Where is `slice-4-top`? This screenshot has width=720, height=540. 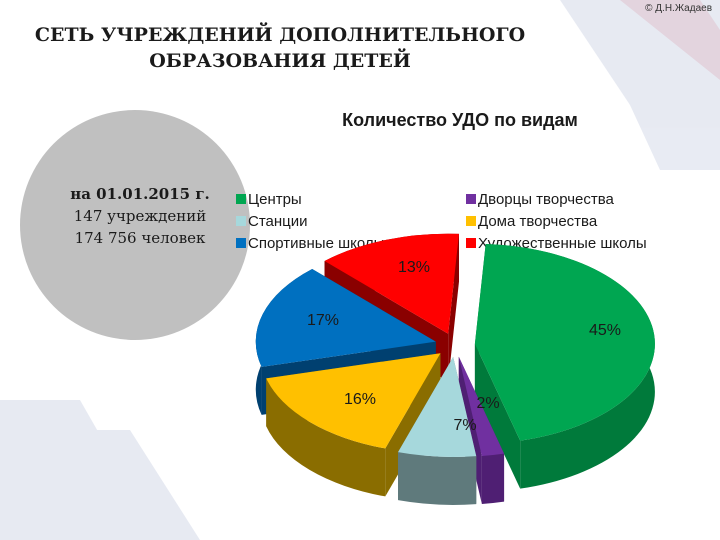 slice-4-top is located at coordinates (345, 317).